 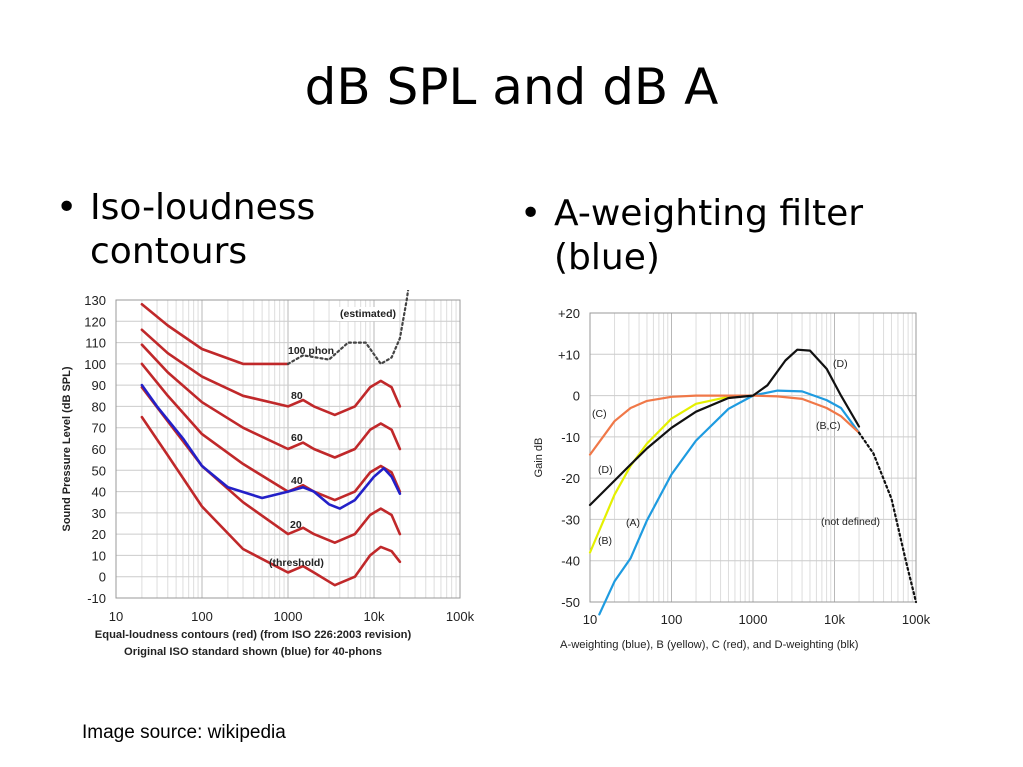 What do you see at coordinates (570, 478) in the screenshot?
I see `y-tick-label: -20` at bounding box center [570, 478].